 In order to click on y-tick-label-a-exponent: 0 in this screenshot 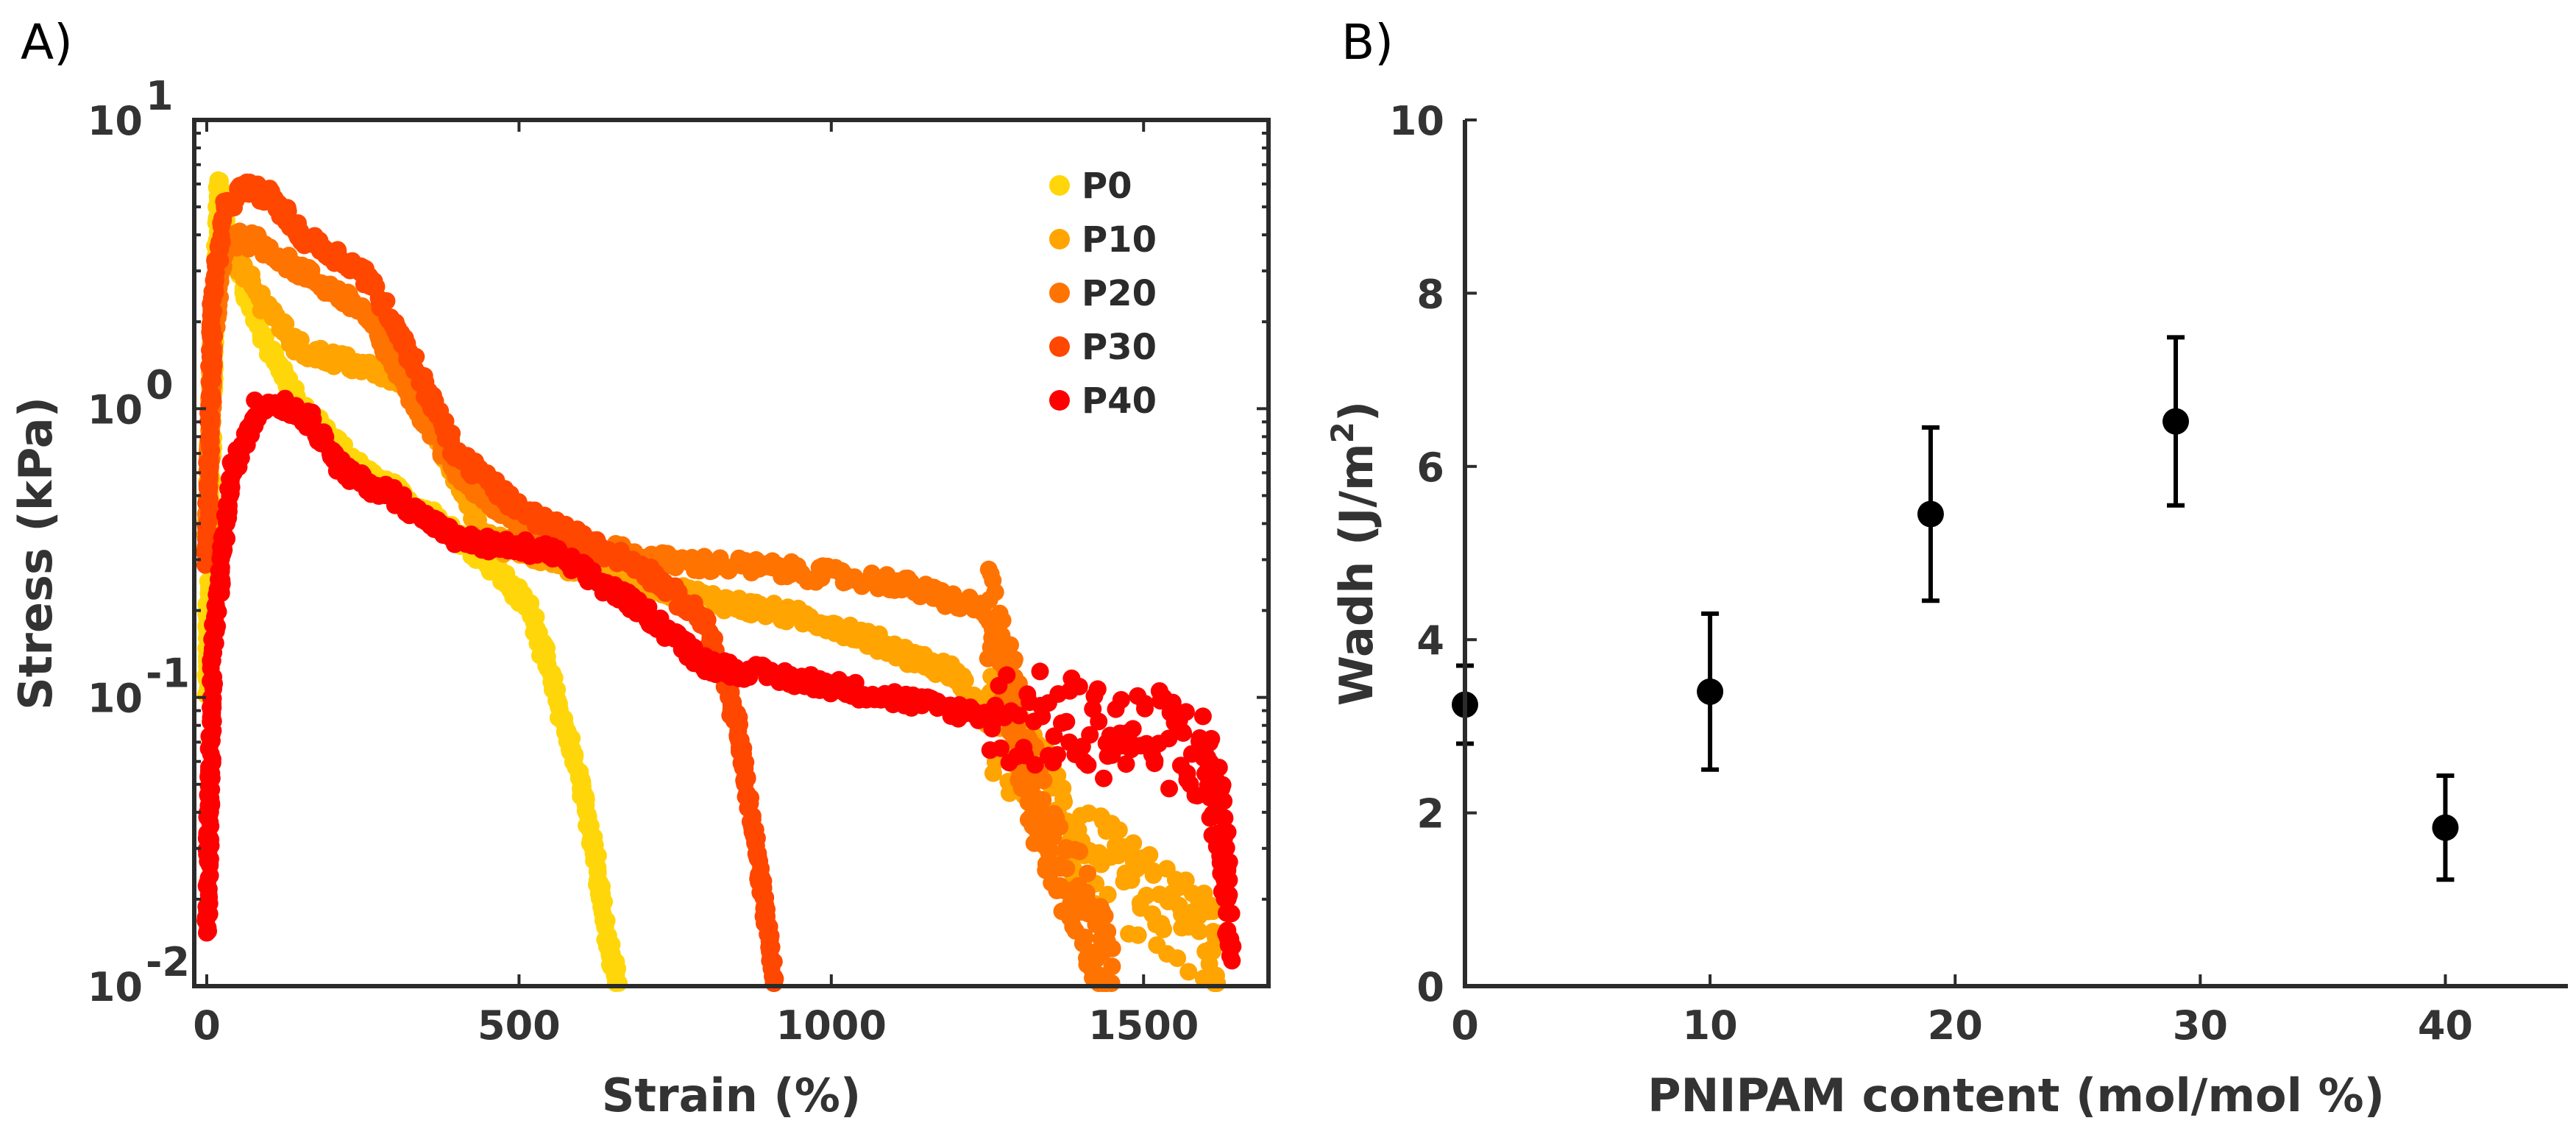, I will do `click(160, 384)`.